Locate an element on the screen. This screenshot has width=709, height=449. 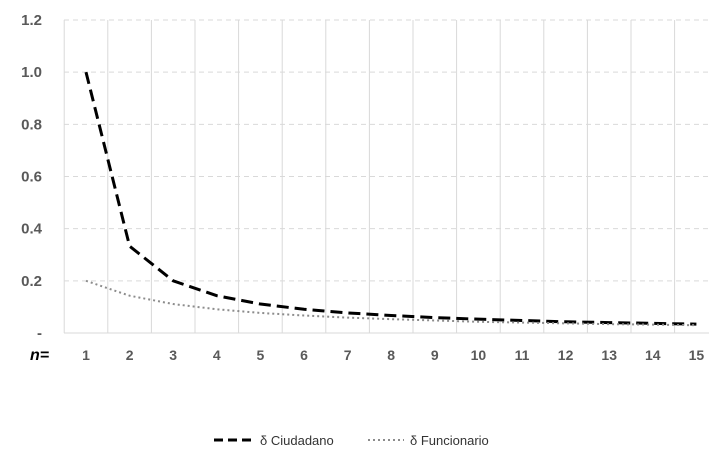
legend-label-funcionario: δ Funcionario is located at coordinates (449, 440).